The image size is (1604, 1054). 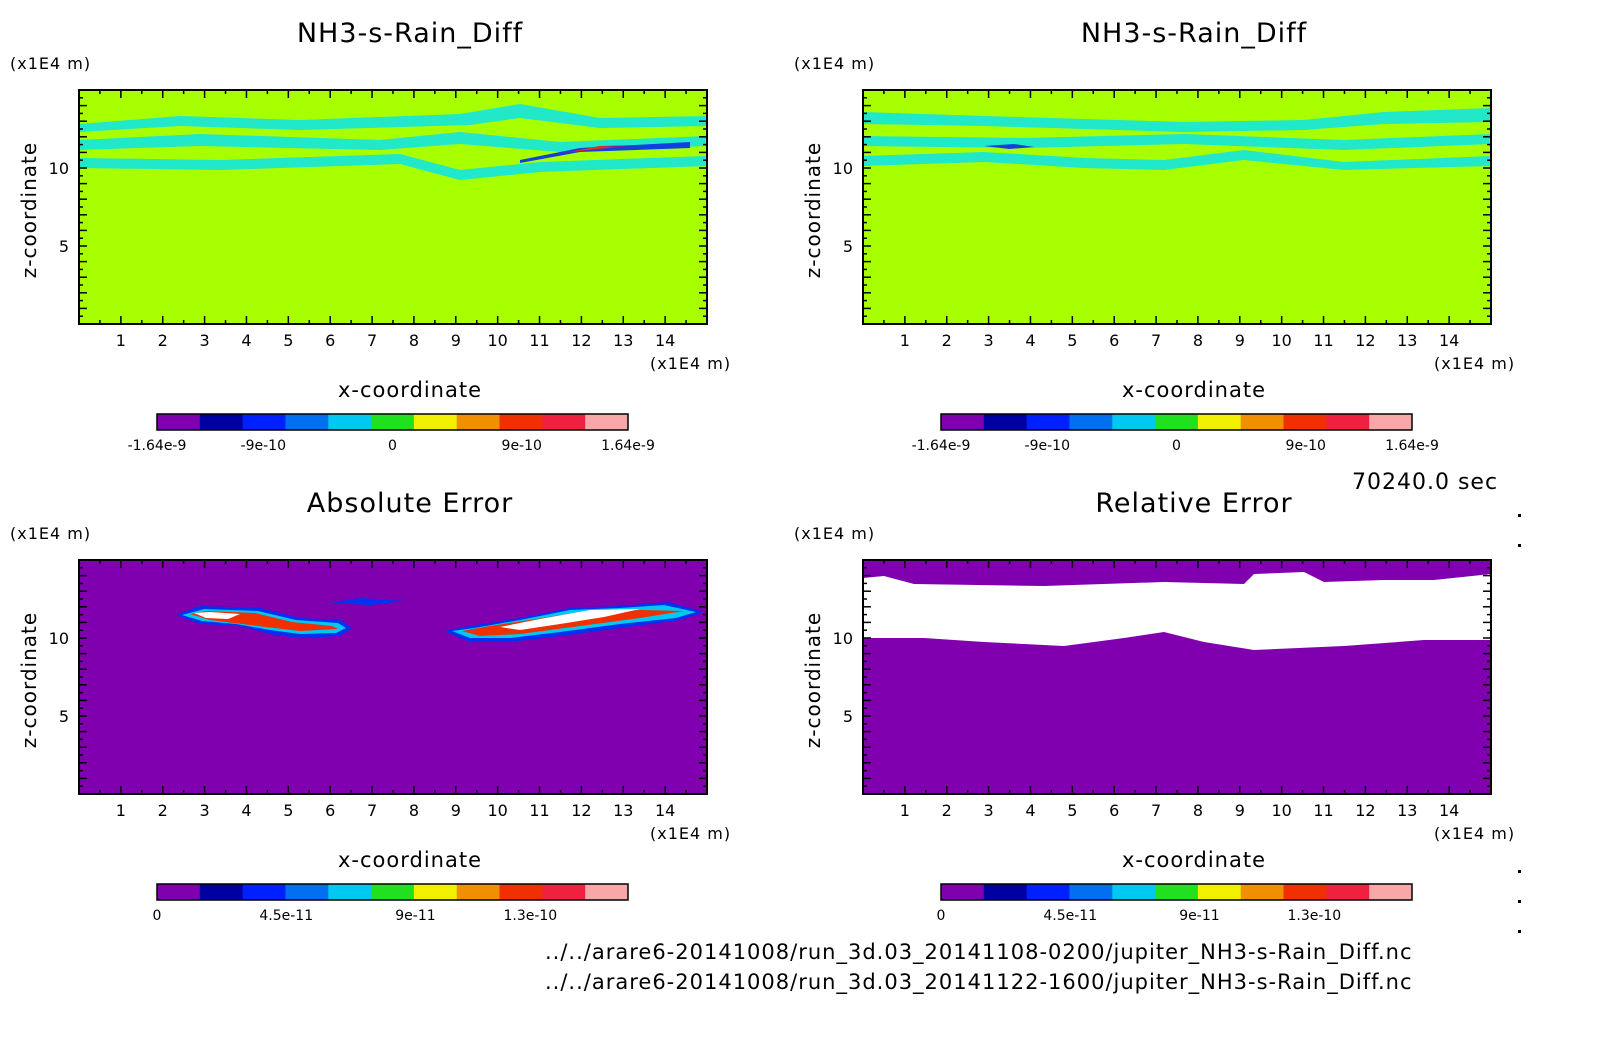 I want to click on x-axis-label: x-coordinate, so click(x=409, y=390).